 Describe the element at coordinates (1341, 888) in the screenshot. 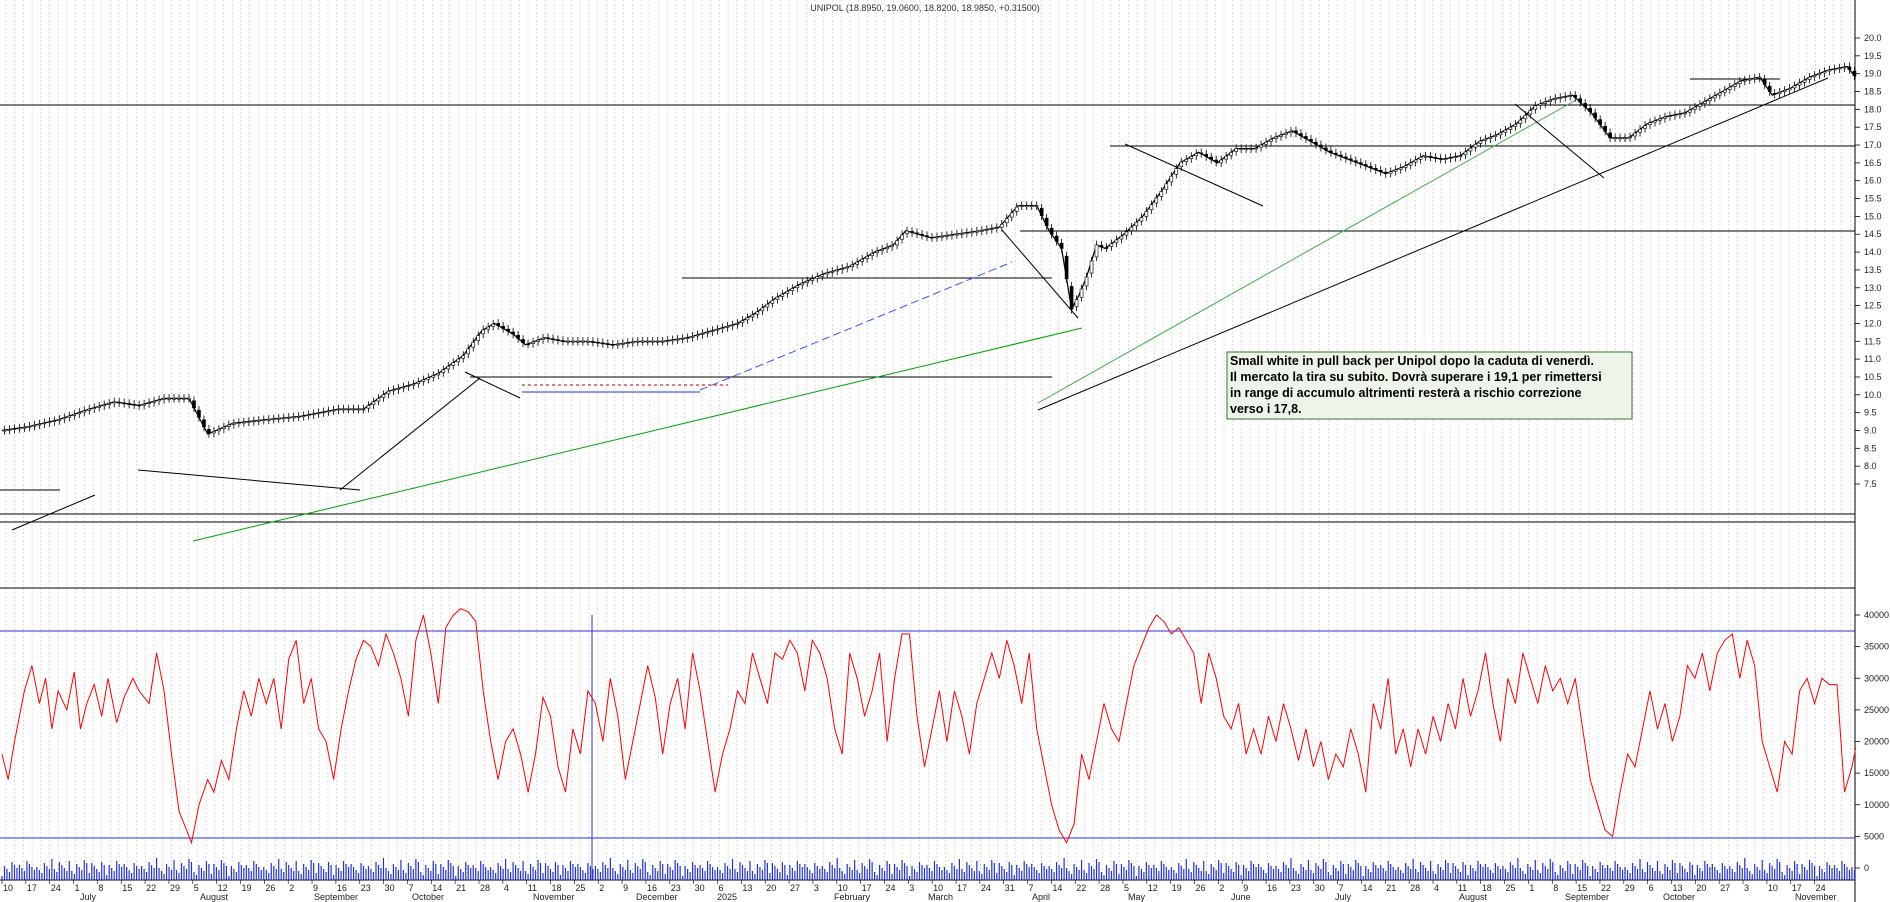

I see `x-day-label: 7` at that location.